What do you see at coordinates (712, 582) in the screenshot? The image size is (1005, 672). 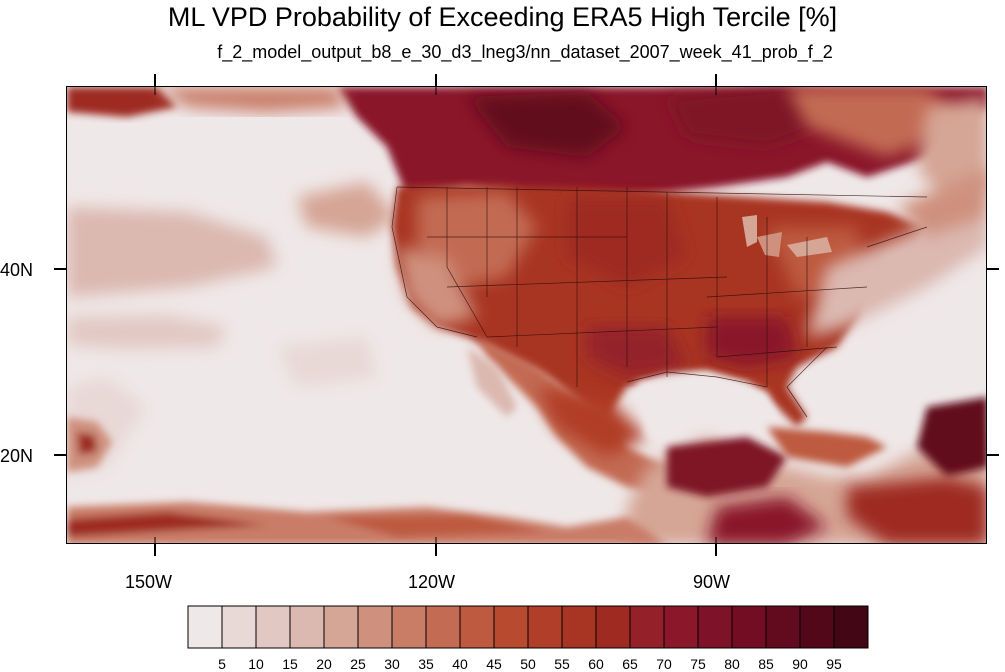 I see `lon-label-90w: 90W` at bounding box center [712, 582].